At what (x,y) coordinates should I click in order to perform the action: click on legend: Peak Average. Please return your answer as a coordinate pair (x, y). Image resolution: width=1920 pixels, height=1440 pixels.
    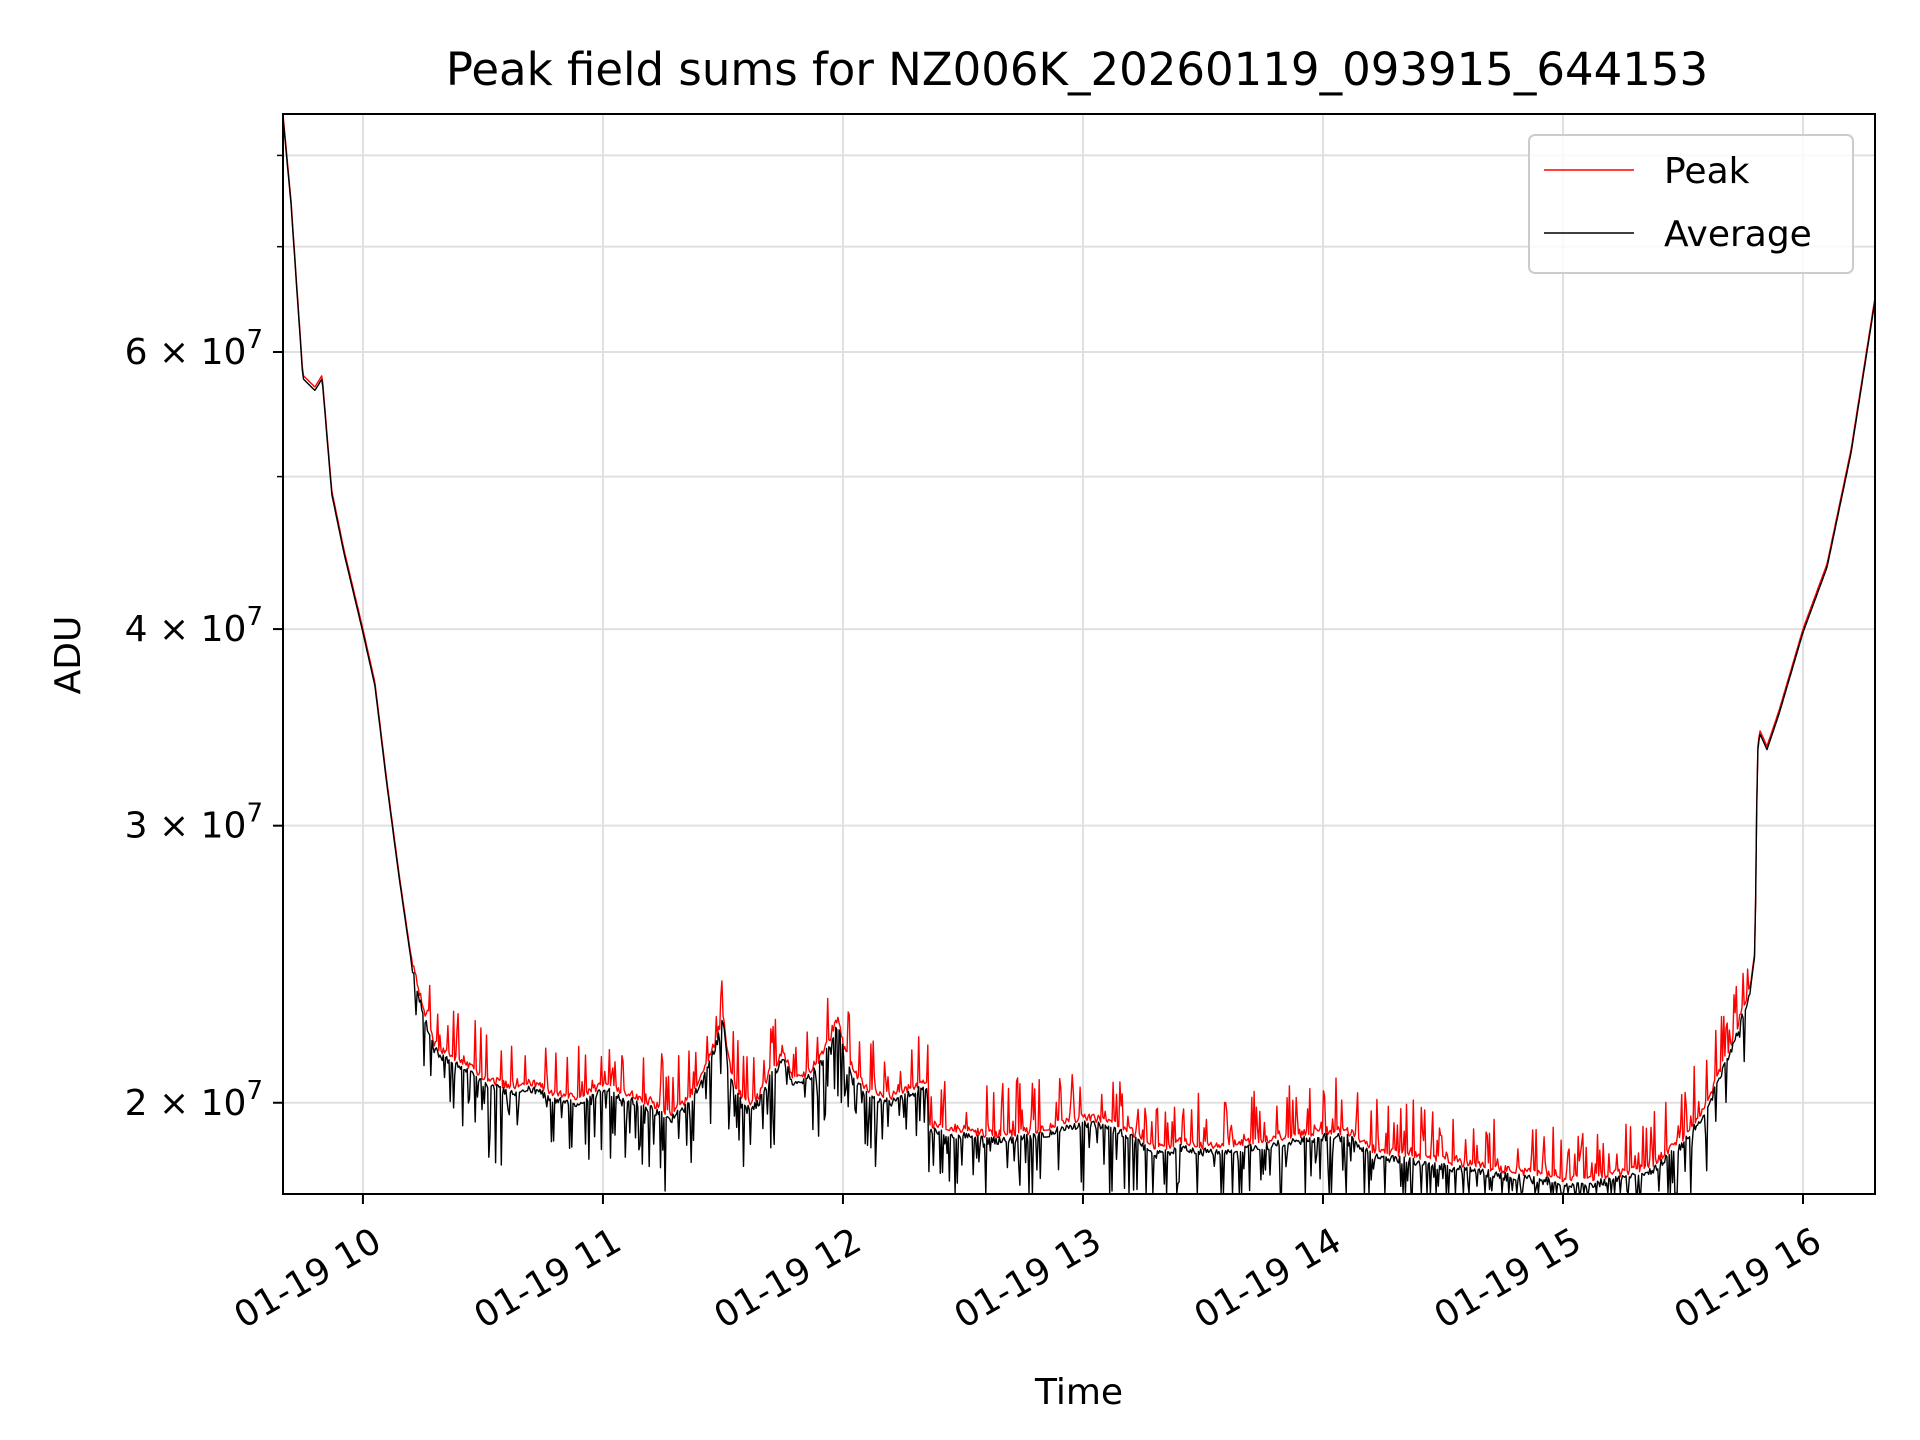
    Looking at the image, I should click on (1691, 204).